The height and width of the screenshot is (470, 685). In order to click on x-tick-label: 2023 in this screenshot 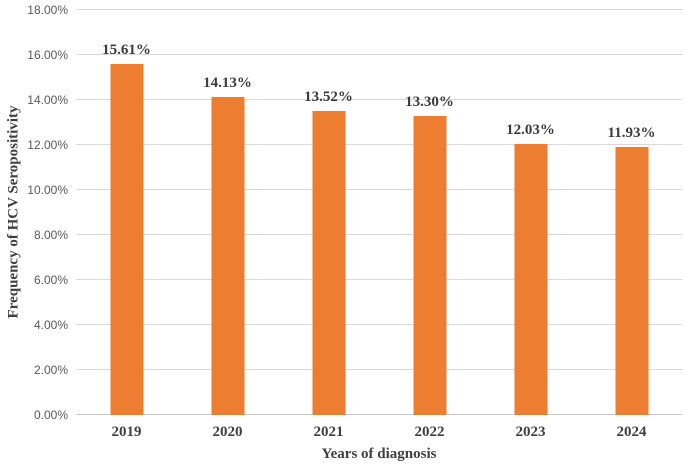, I will do `click(530, 432)`.